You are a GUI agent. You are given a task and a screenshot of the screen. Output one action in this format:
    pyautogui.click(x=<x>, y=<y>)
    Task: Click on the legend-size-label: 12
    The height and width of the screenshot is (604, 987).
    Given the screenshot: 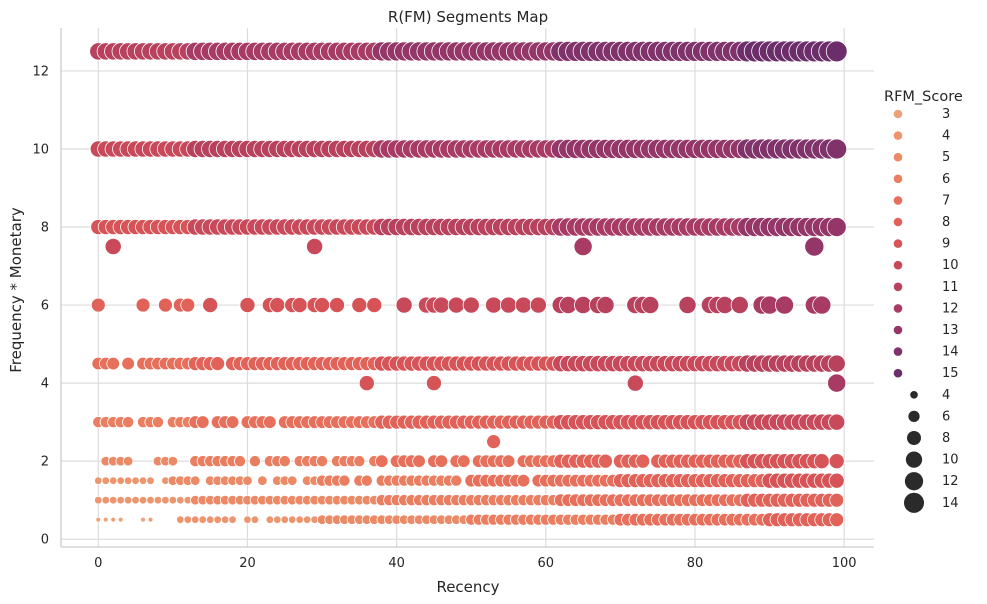 What is the action you would take?
    pyautogui.click(x=950, y=481)
    